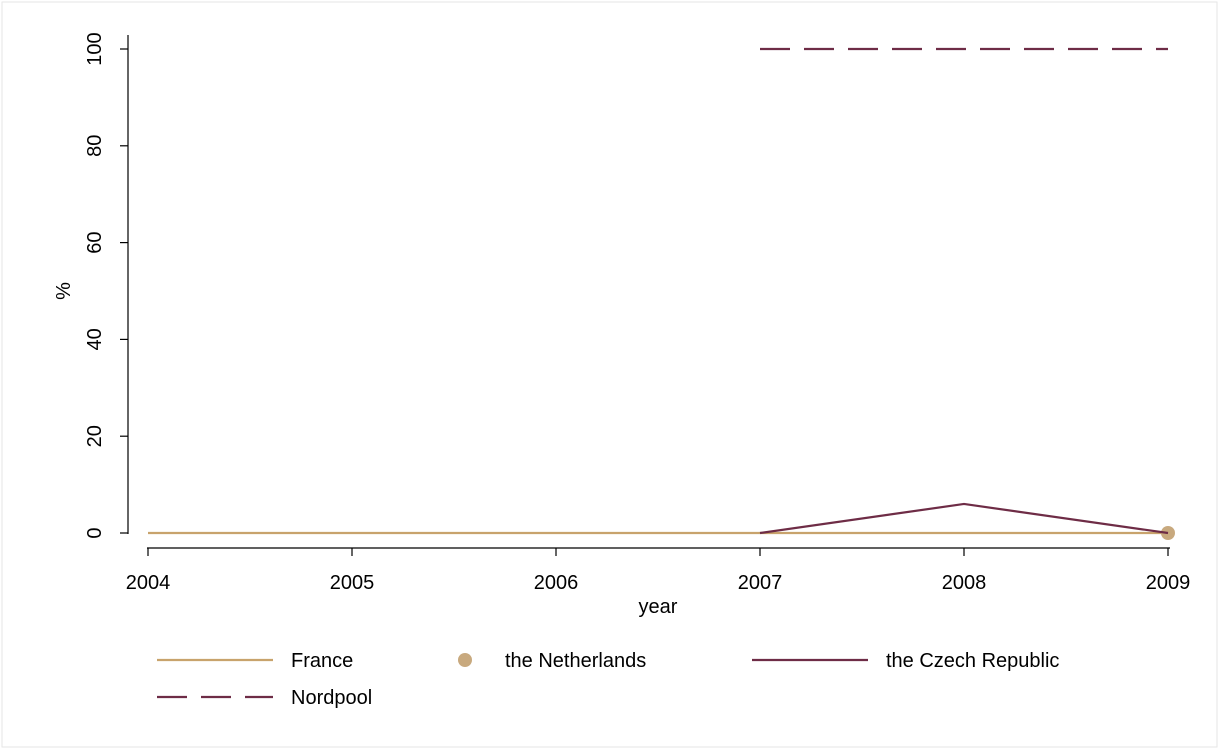 The height and width of the screenshot is (749, 1219). I want to click on legend-label: France, so click(322, 661).